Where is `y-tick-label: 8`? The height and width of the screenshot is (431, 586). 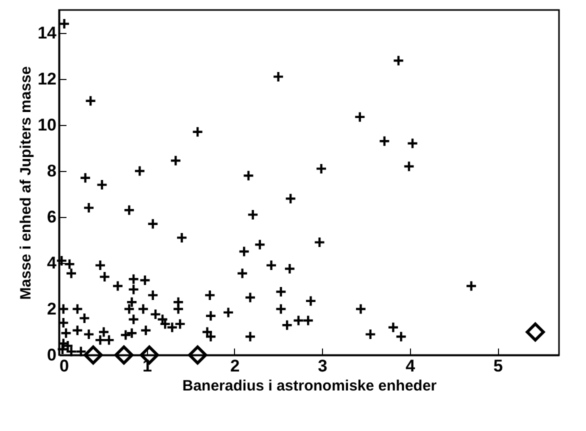 y-tick-label: 8 is located at coordinates (51, 171).